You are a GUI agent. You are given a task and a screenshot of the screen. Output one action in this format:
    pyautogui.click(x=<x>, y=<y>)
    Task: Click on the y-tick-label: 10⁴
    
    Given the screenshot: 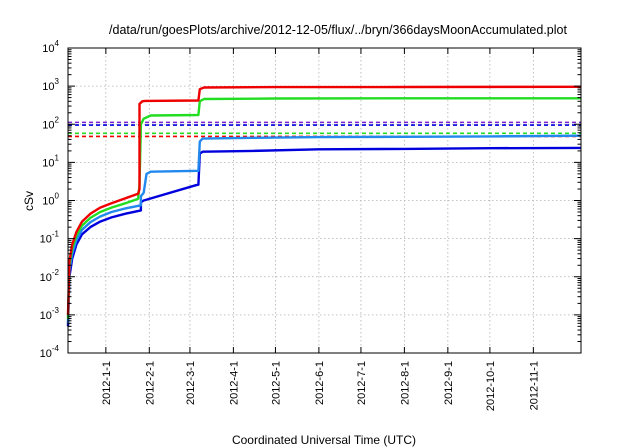 What is the action you would take?
    pyautogui.click(x=50, y=47)
    